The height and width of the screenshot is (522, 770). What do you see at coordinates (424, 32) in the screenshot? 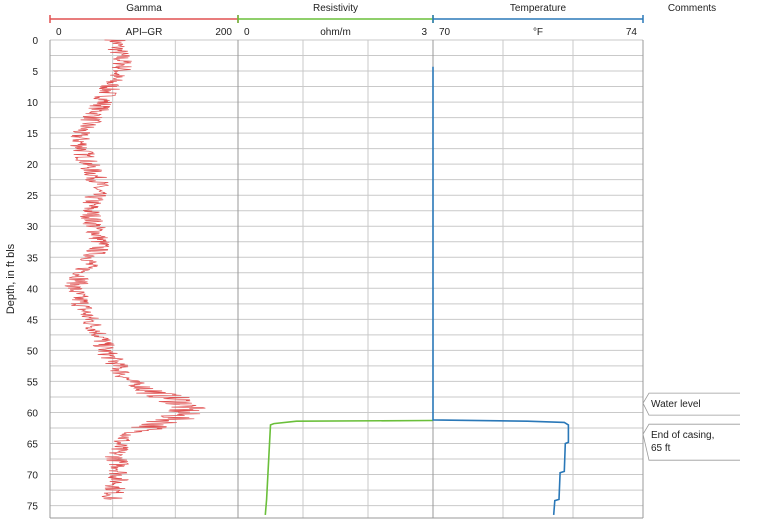
I see `track-max-label: 3` at bounding box center [424, 32].